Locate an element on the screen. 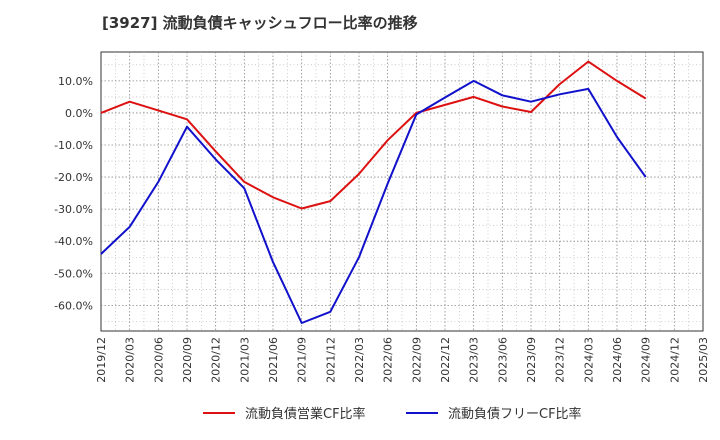  x-tick-label: 2021/12 is located at coordinates (330, 360).